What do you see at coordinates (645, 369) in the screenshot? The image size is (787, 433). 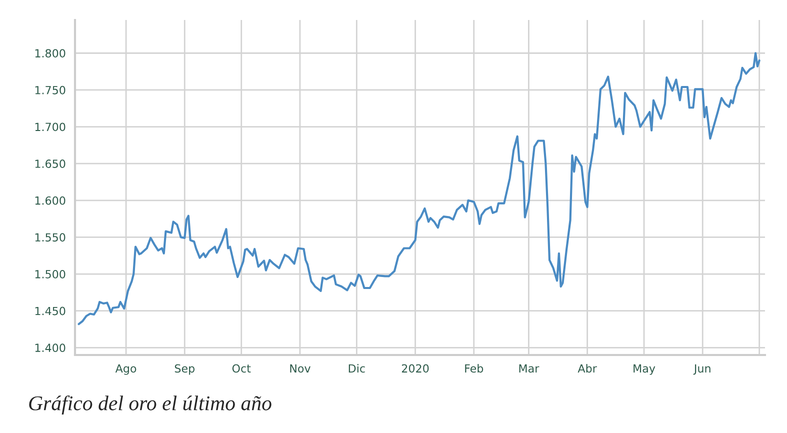 I see `x-tick-label: May` at bounding box center [645, 369].